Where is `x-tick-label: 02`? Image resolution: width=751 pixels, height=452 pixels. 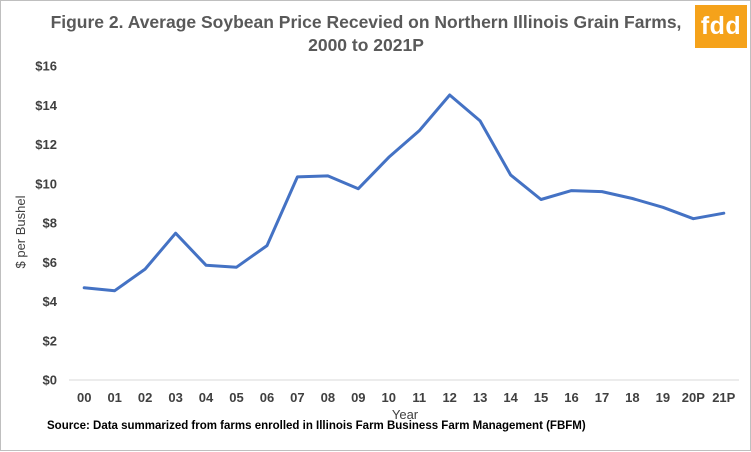
x-tick-label: 02 is located at coordinates (145, 397).